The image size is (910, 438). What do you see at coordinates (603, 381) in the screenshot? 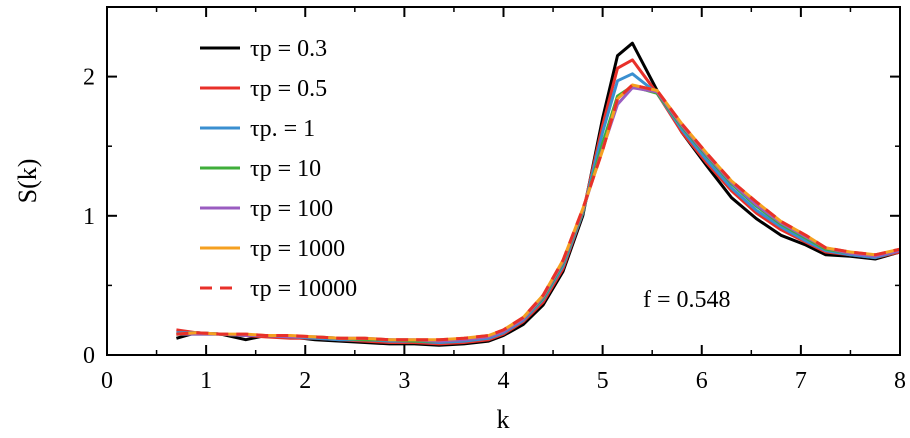
I see `x-tick-label-5: 5` at bounding box center [603, 381].